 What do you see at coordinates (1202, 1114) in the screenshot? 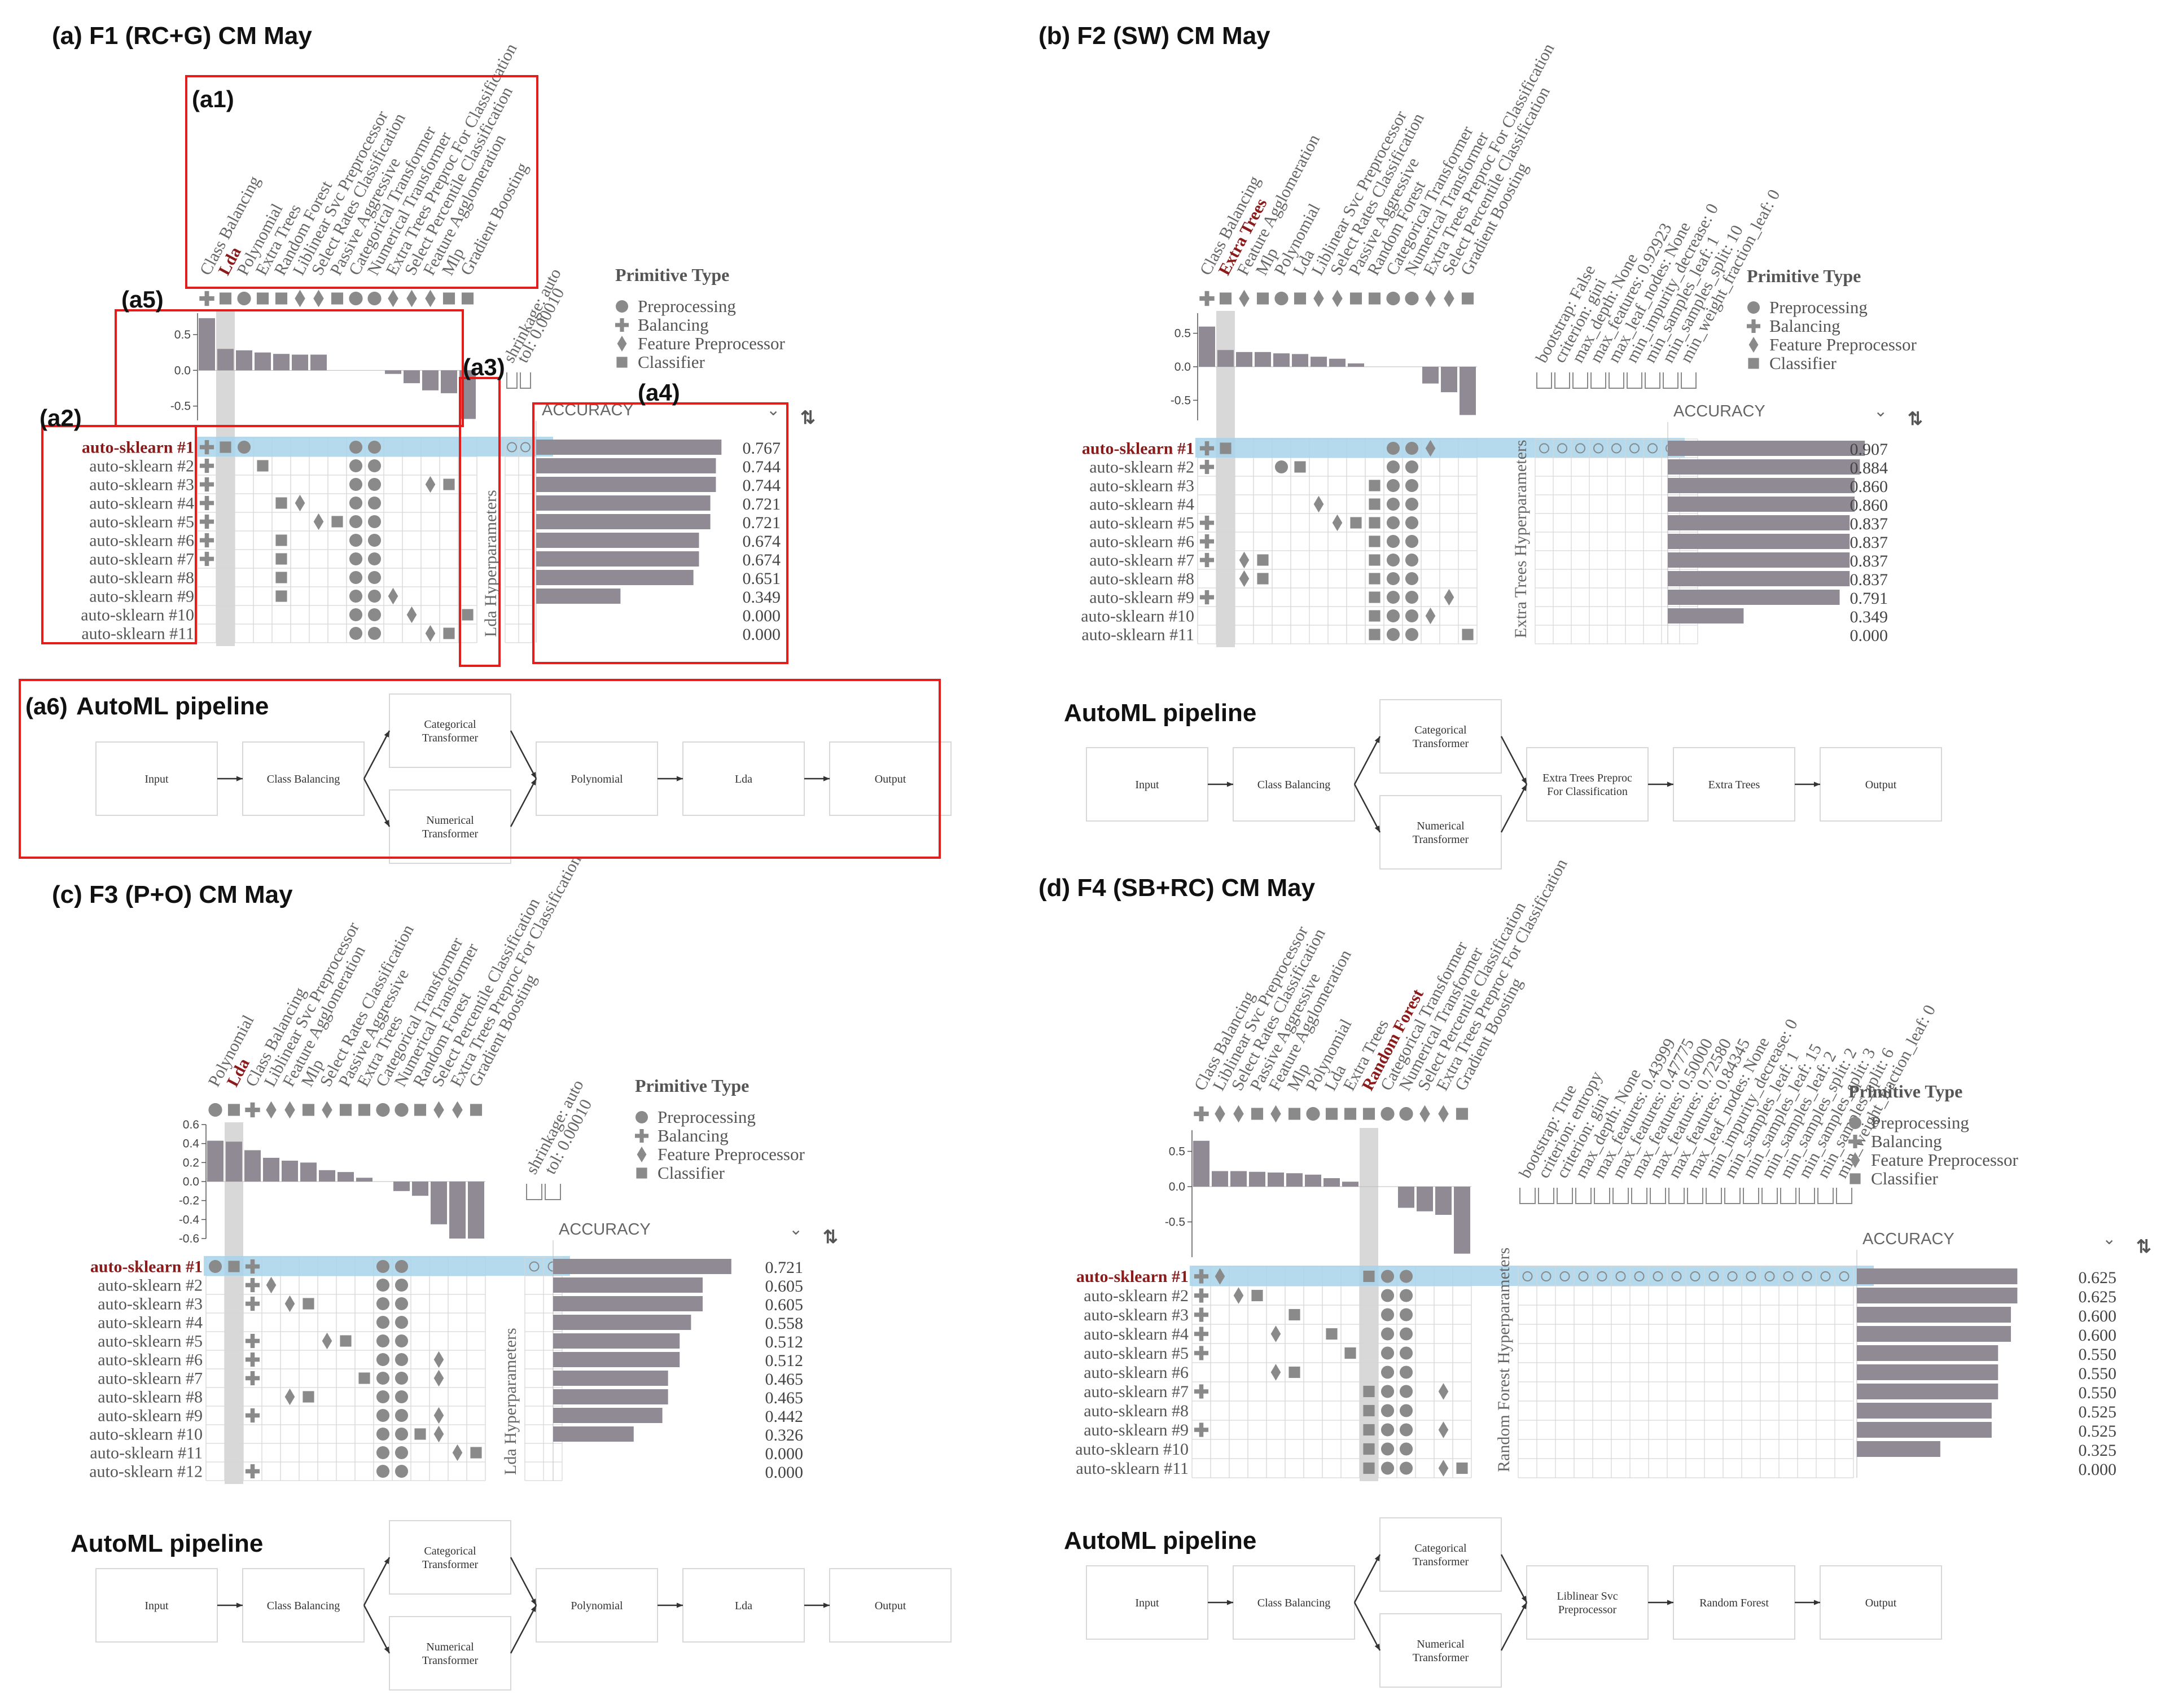
I see `primitive-type-icon-v` at bounding box center [1202, 1114].